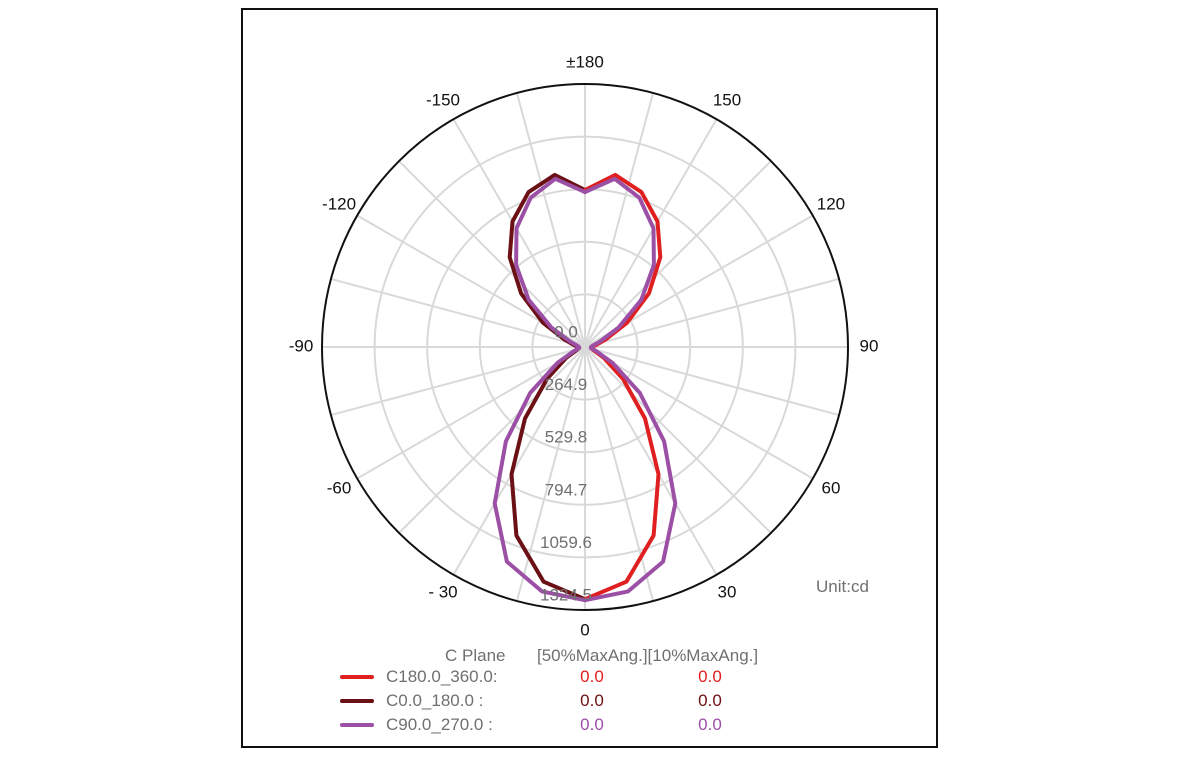 Image resolution: width=1180 pixels, height=760 pixels. What do you see at coordinates (585, 61) in the screenshot?
I see `angle-label: ±180` at bounding box center [585, 61].